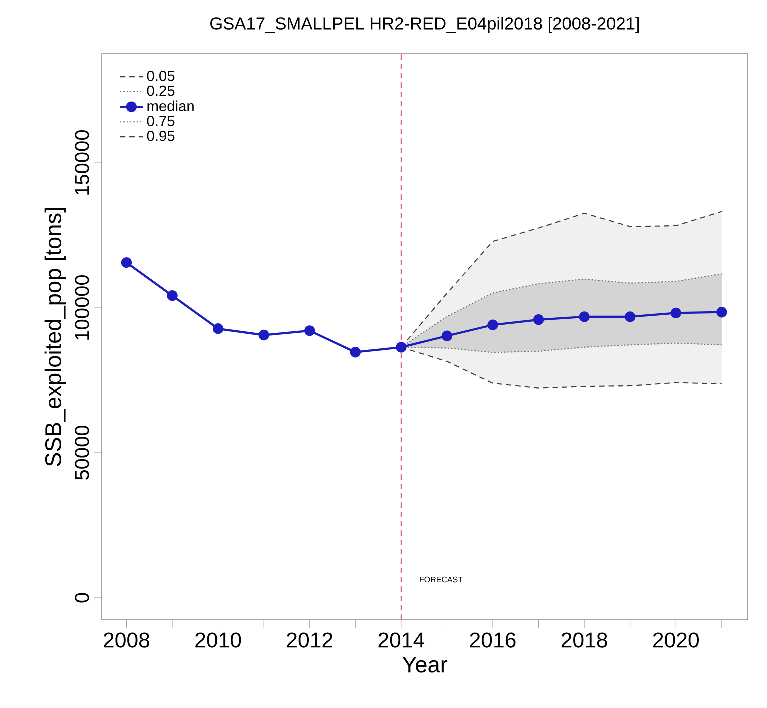 The width and height of the screenshot is (767, 708). What do you see at coordinates (585, 640) in the screenshot?
I see `x-tick-label: 2018` at bounding box center [585, 640].